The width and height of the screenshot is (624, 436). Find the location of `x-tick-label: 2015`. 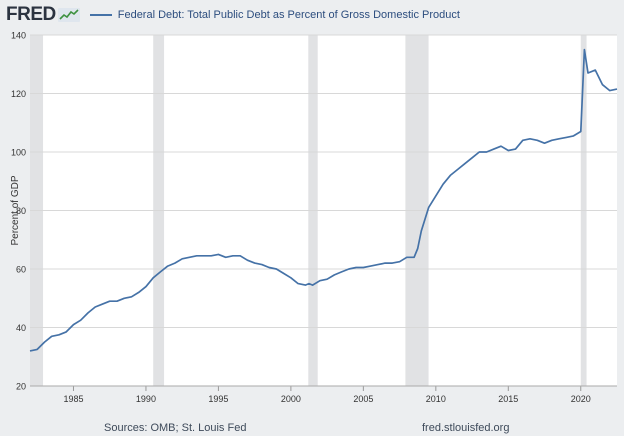

x-tick-label: 2015 is located at coordinates (508, 399).